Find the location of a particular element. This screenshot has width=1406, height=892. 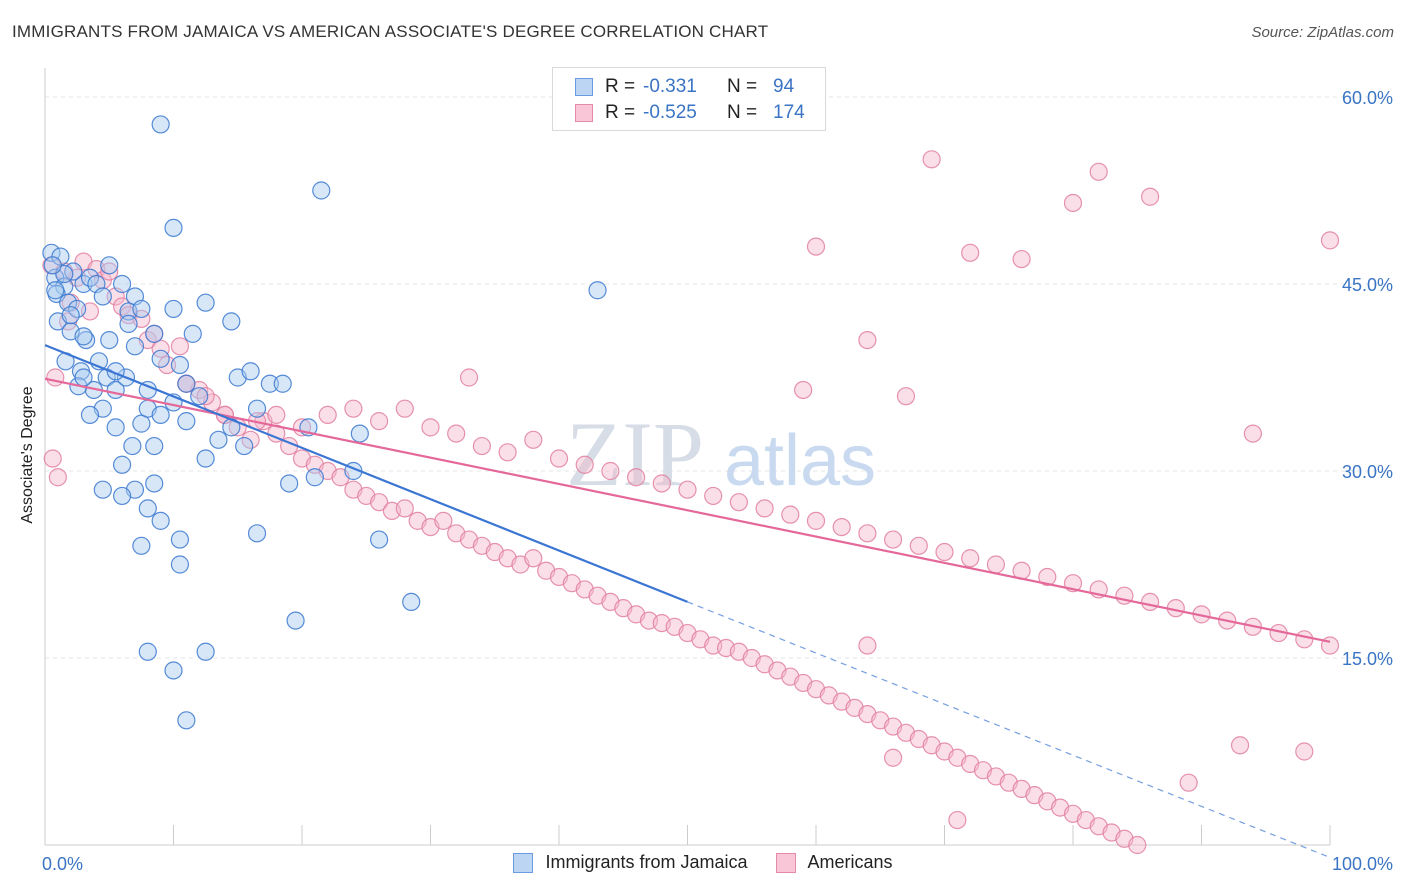

x-tick-label: 100.0% is located at coordinates (1362, 864).